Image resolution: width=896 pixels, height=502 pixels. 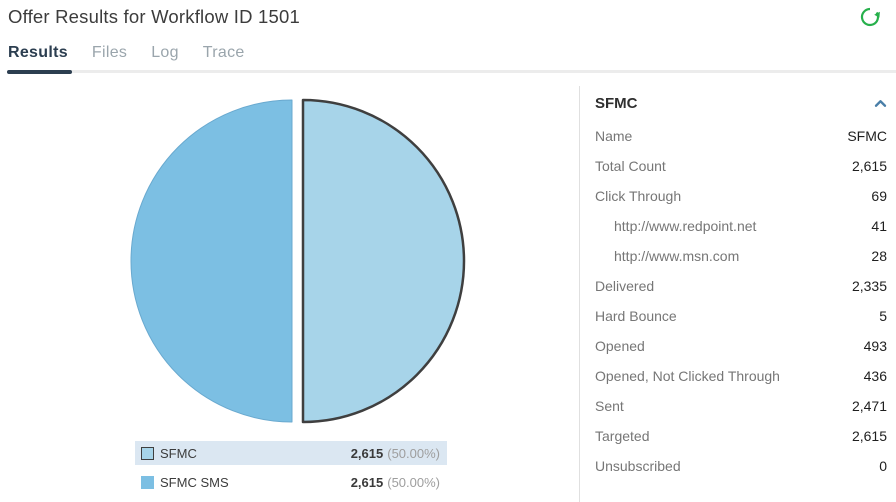 I want to click on detail-row: Name SFMC, so click(x=741, y=136).